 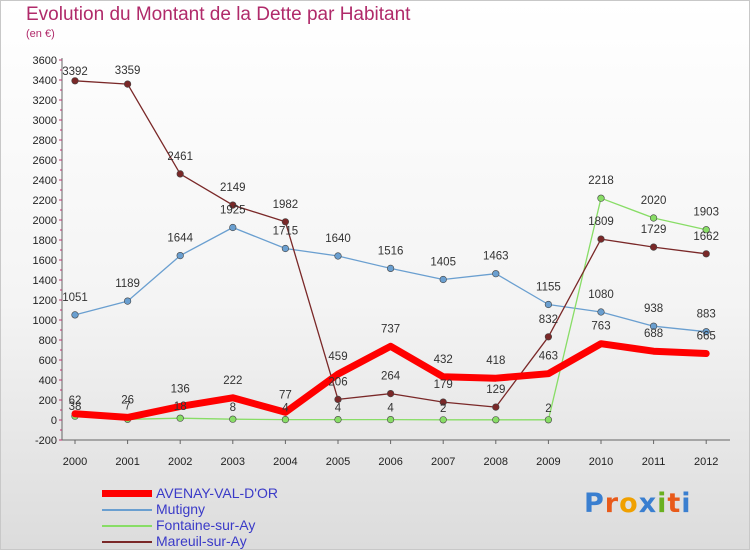 What do you see at coordinates (337, 357) in the screenshot?
I see `data-label: 459` at bounding box center [337, 357].